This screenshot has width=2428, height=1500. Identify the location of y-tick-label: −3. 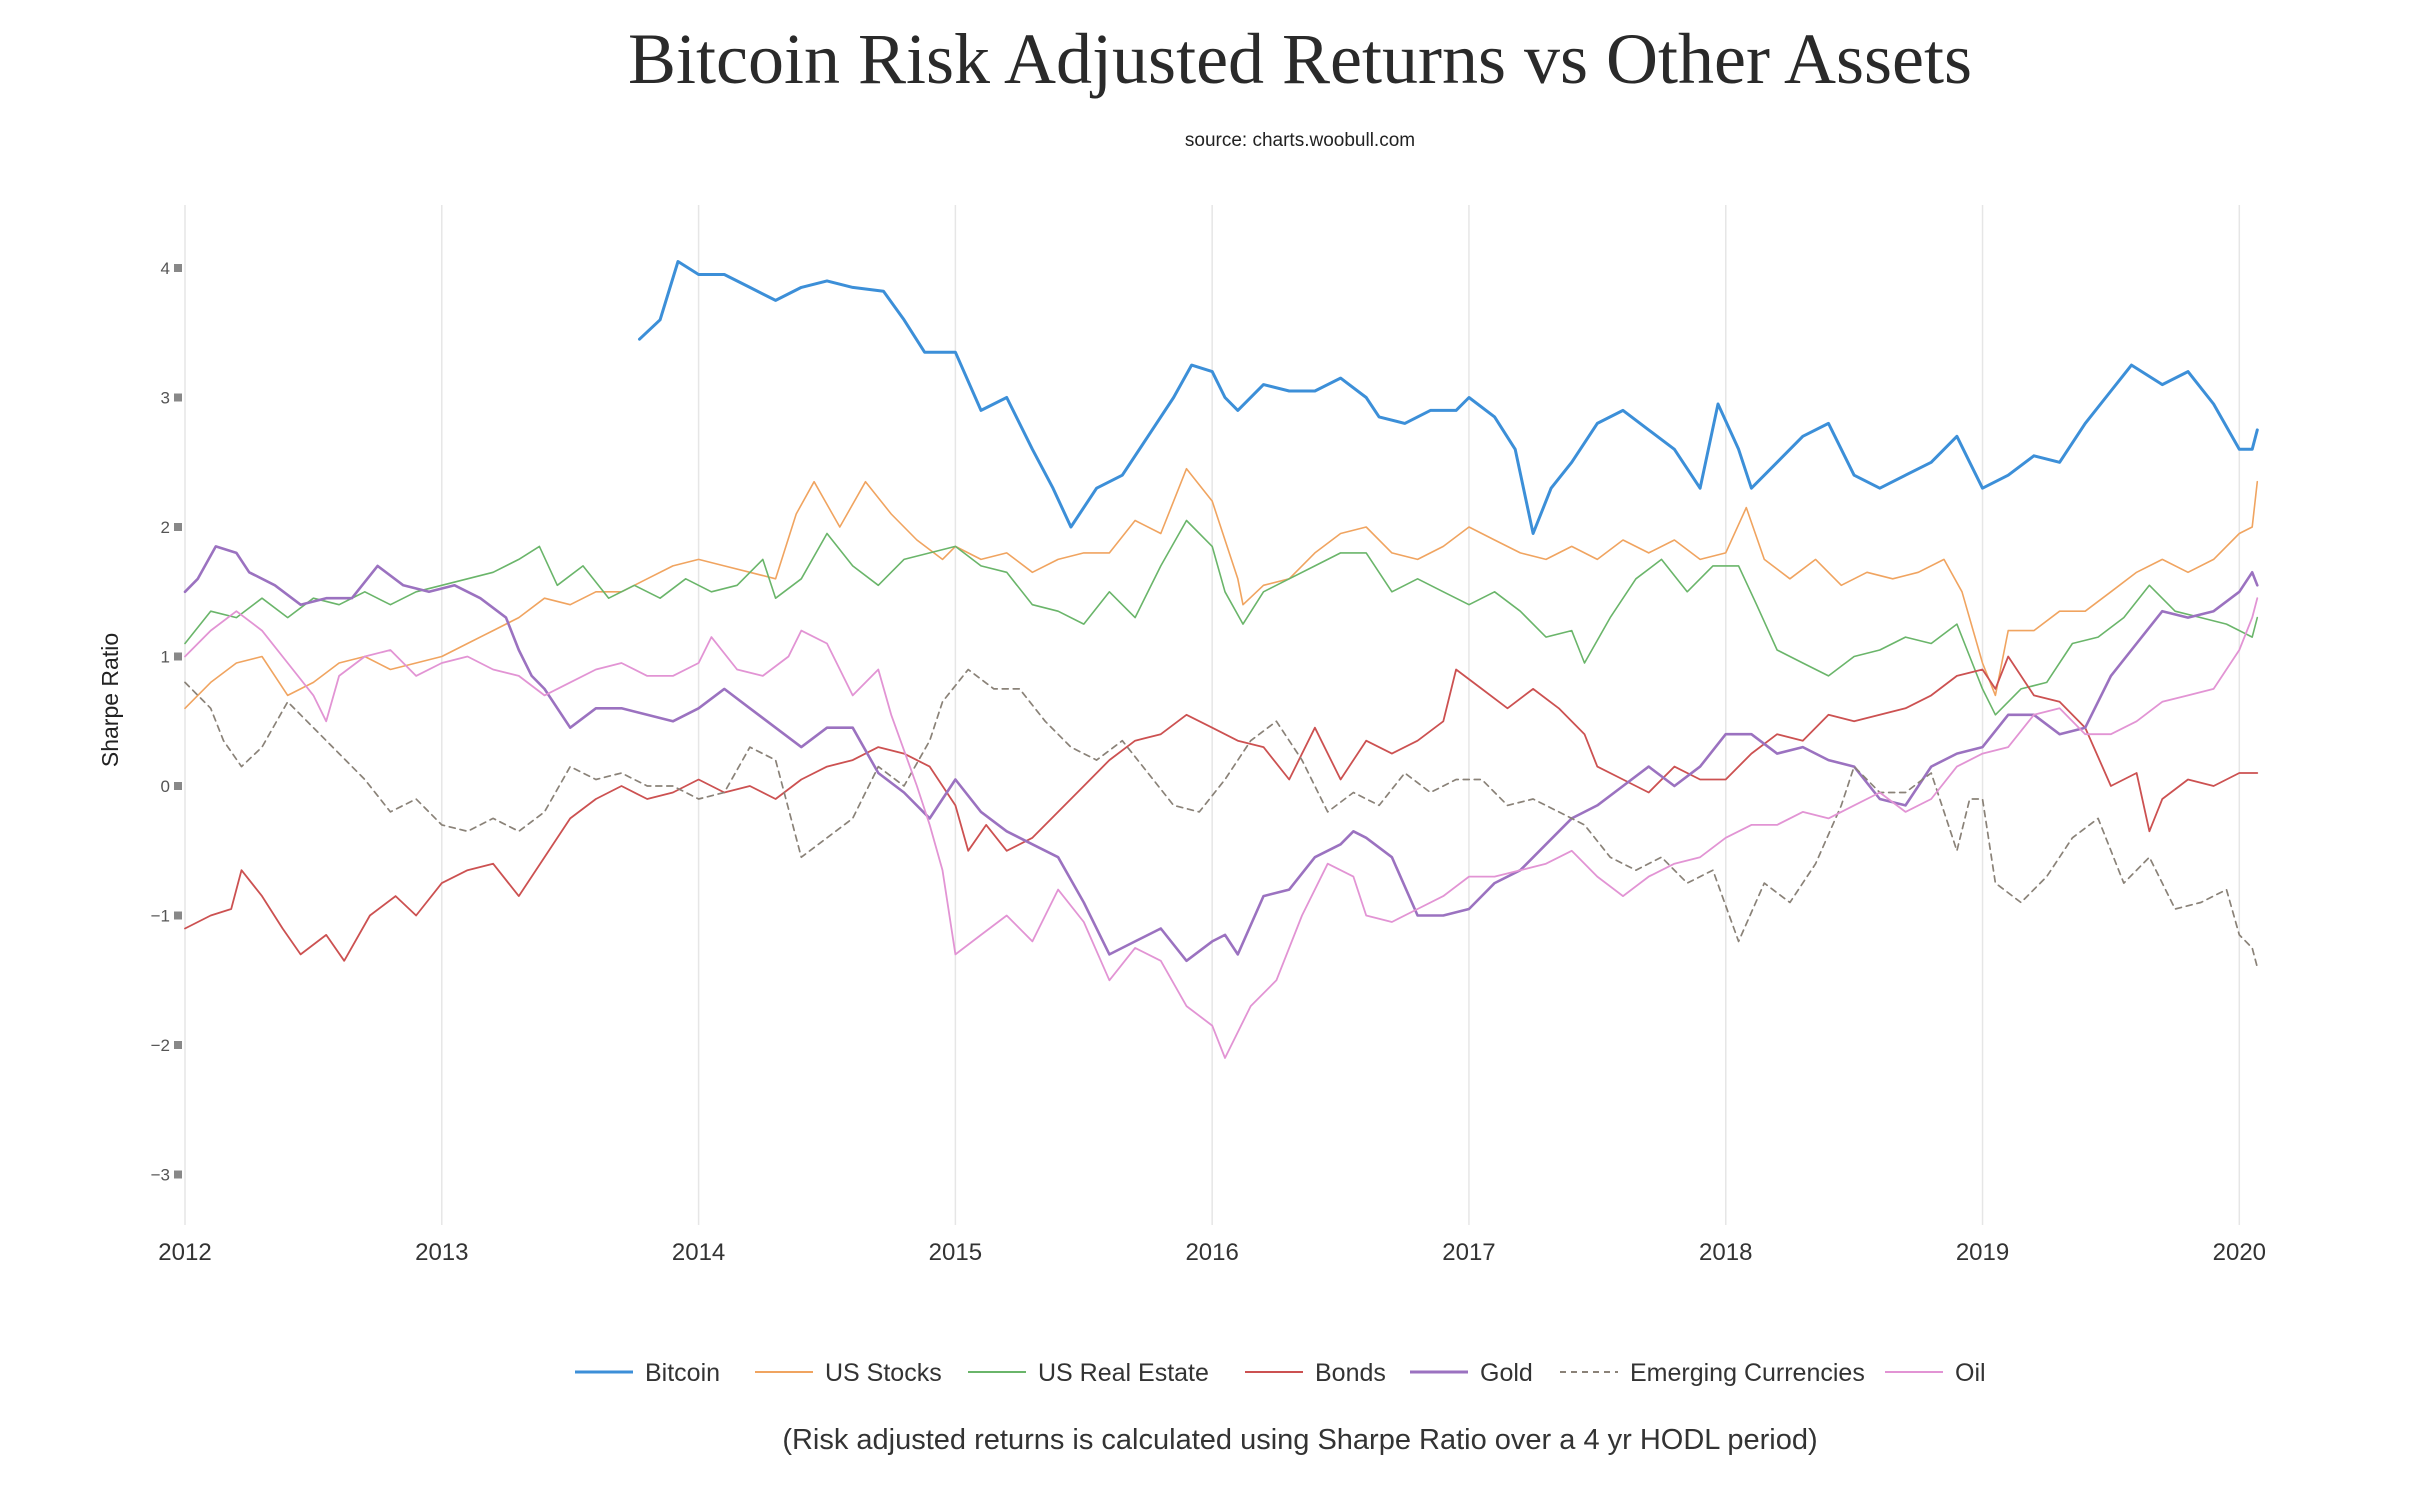
(160, 1175).